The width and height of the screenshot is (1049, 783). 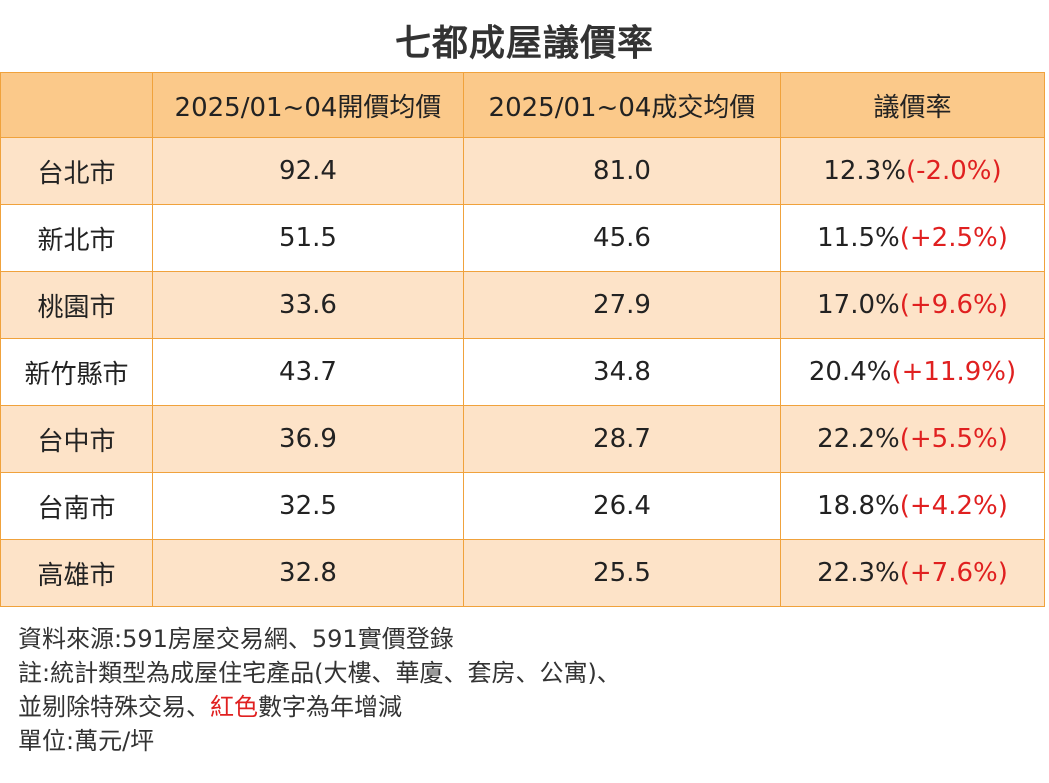 I want to click on chart-title: 七都成屋議價率, so click(x=524, y=43).